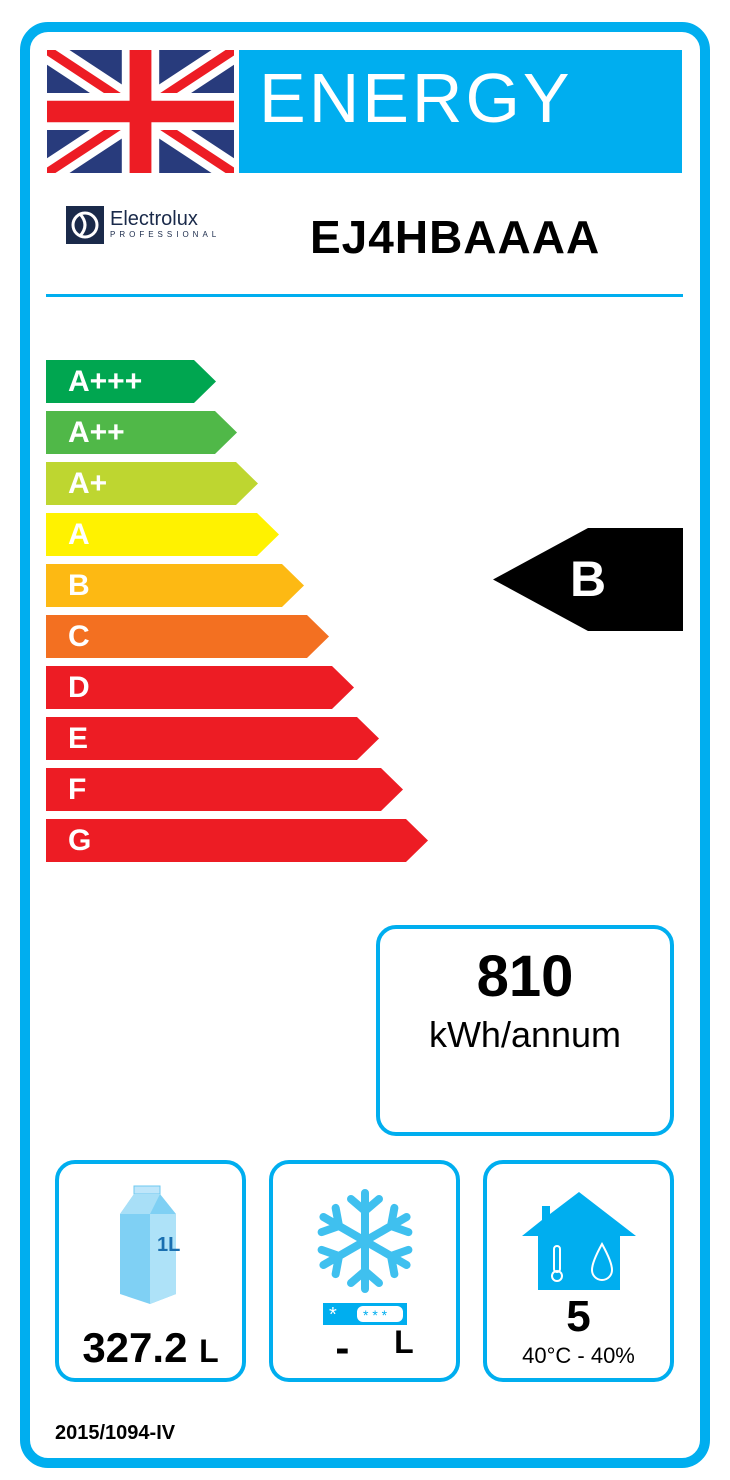 The image size is (730, 1480). What do you see at coordinates (115, 1433) in the screenshot?
I see `regulation-reference: 2015/1094-IV` at bounding box center [115, 1433].